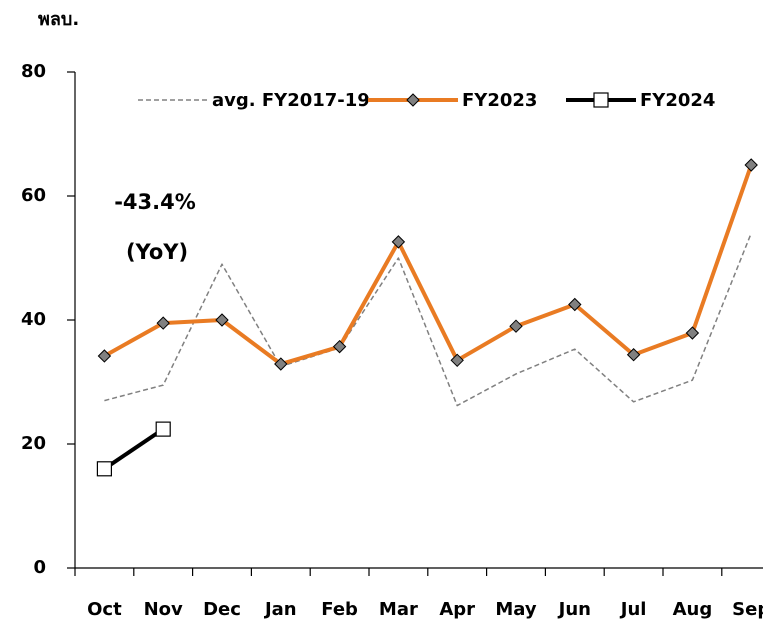  I want to click on x-tick-label: Sep, so click(747, 609).